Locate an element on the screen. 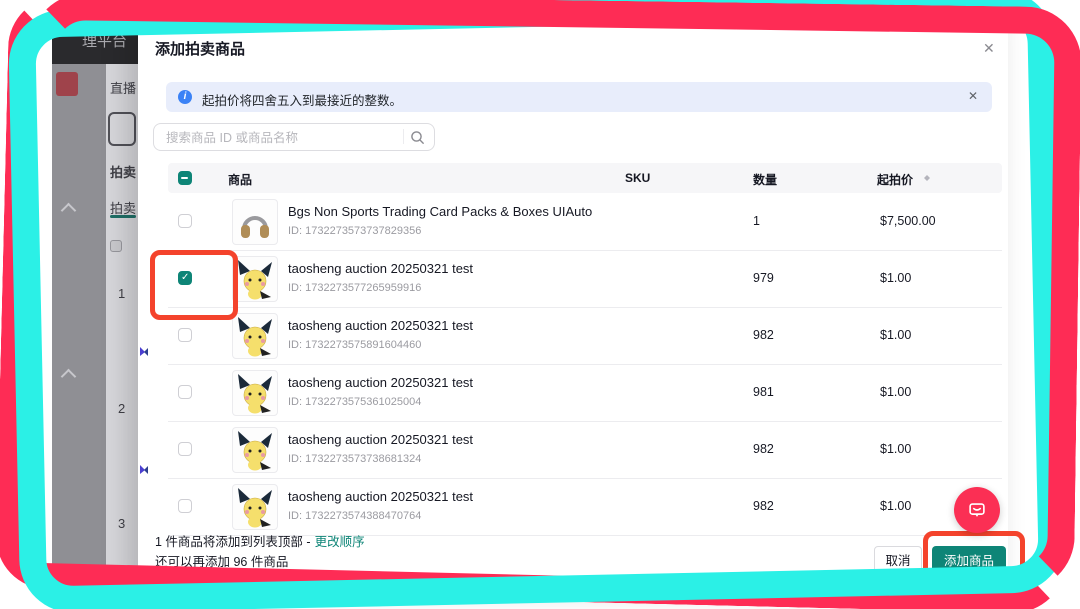  cancel-button: 取消 is located at coordinates (898, 561).